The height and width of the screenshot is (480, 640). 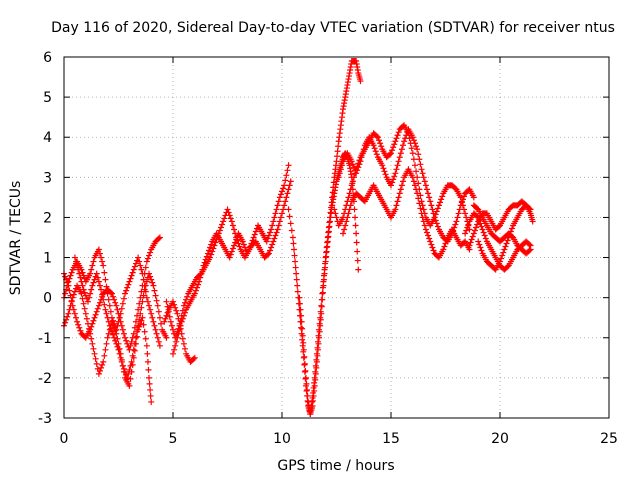 What do you see at coordinates (500, 439) in the screenshot?
I see `x-tick-label: 20` at bounding box center [500, 439].